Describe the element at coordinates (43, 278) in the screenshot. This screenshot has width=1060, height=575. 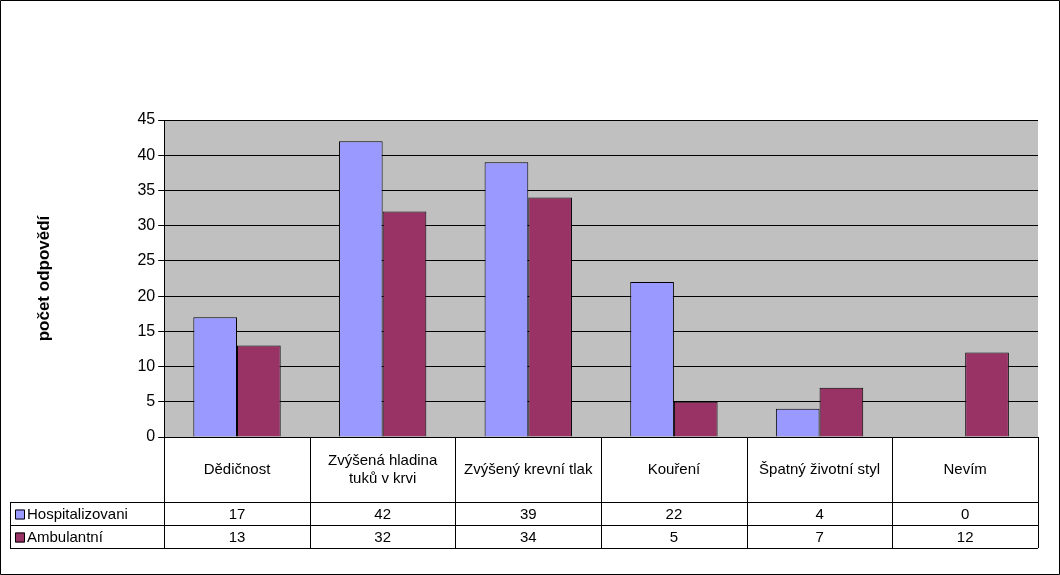
I see `y-axis-title: počet odpovědí` at that location.